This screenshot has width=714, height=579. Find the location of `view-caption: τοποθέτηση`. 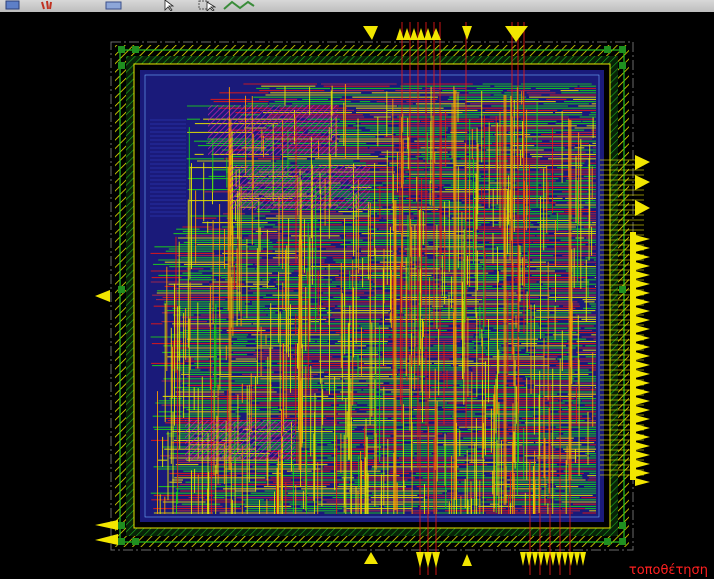

view-caption: τοποθέτηση is located at coordinates (668, 570).